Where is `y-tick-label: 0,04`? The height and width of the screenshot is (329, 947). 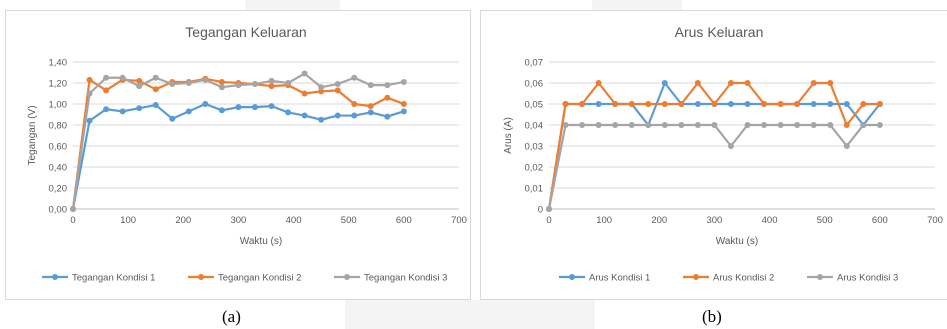
y-tick-label: 0,04 is located at coordinates (534, 126).